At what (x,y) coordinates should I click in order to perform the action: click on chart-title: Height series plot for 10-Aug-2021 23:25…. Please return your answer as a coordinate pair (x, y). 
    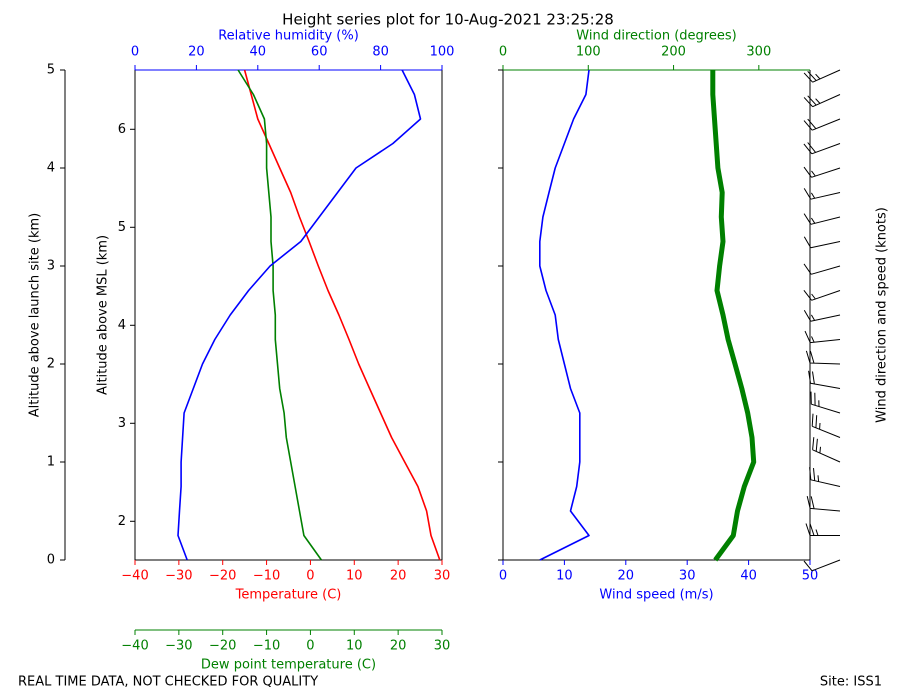
    Looking at the image, I should click on (448, 20).